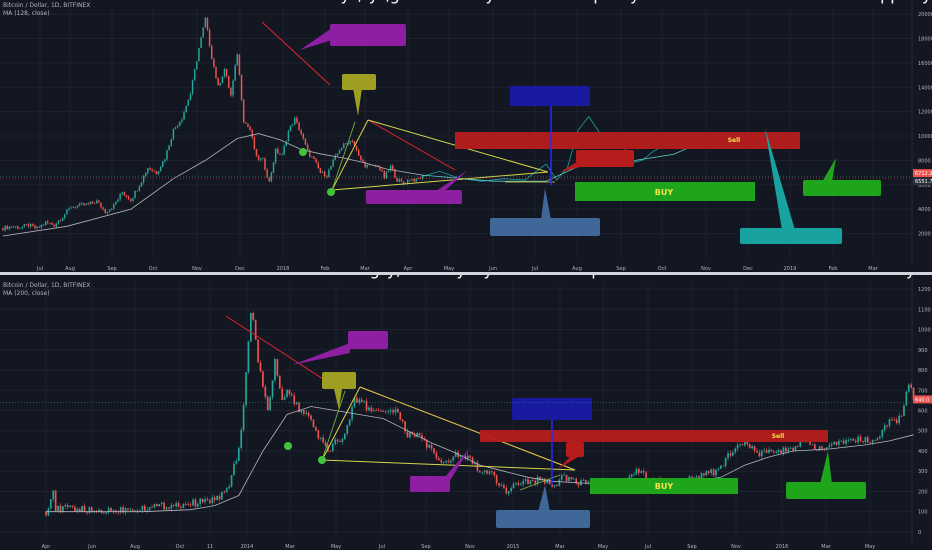  I want to click on y-tick-label: 10000, so click(925, 137).